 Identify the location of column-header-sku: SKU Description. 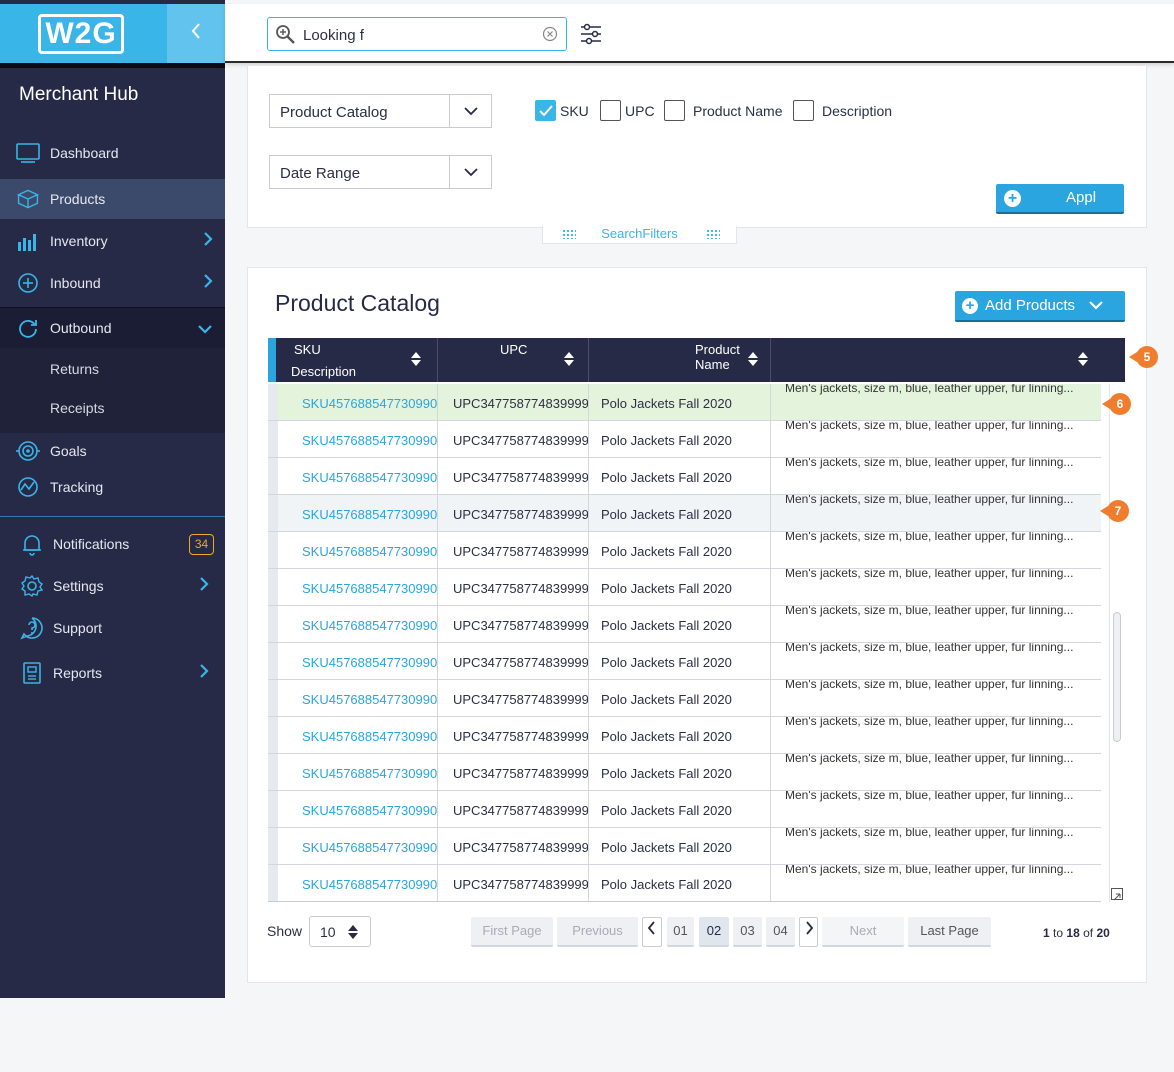
(353, 360).